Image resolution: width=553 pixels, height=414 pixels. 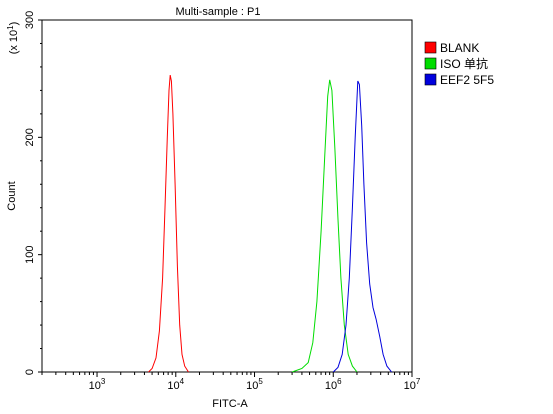 What do you see at coordinates (30, 254) in the screenshot?
I see `y-tick-label: 100` at bounding box center [30, 254].